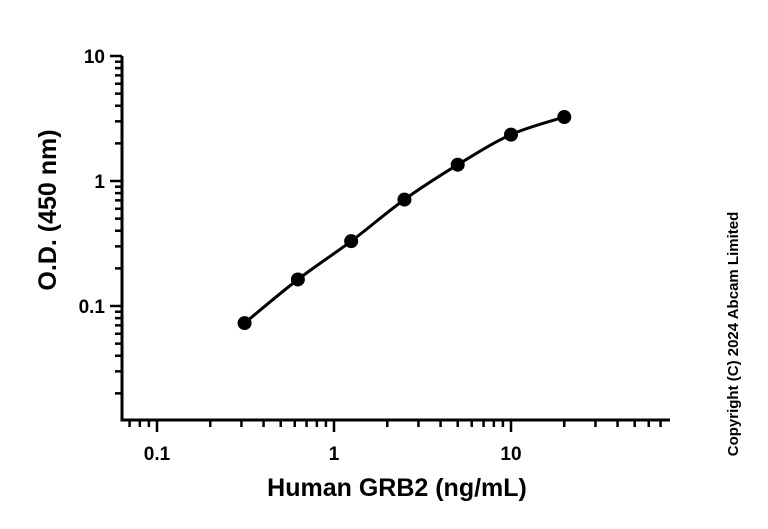 The image size is (768, 529). What do you see at coordinates (334, 454) in the screenshot?
I see `x-tick-label: 1` at bounding box center [334, 454].